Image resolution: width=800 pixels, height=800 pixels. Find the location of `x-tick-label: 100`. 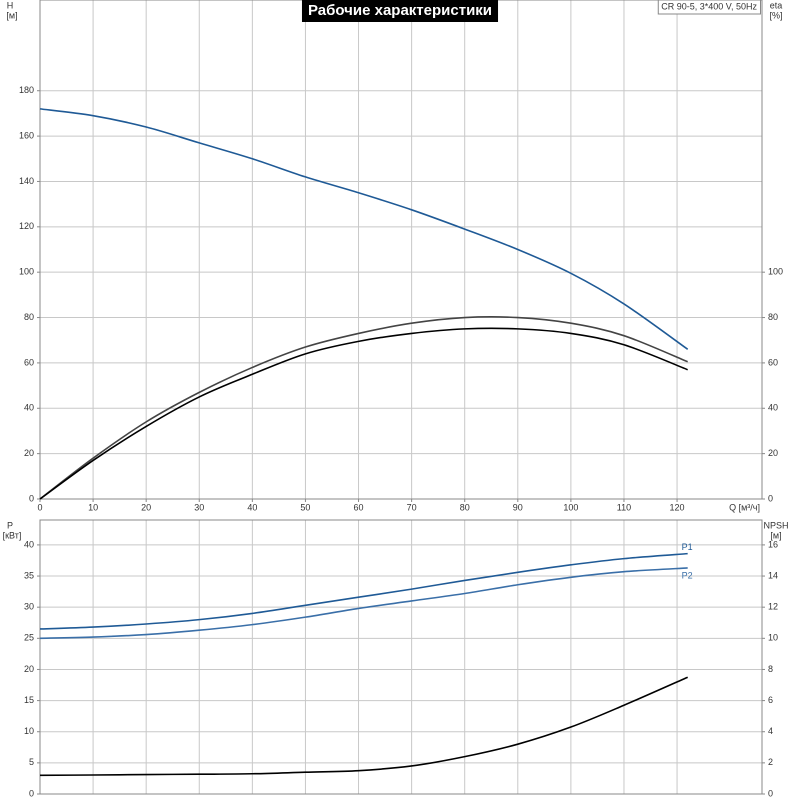

x-tick-label: 100 is located at coordinates (570, 507).